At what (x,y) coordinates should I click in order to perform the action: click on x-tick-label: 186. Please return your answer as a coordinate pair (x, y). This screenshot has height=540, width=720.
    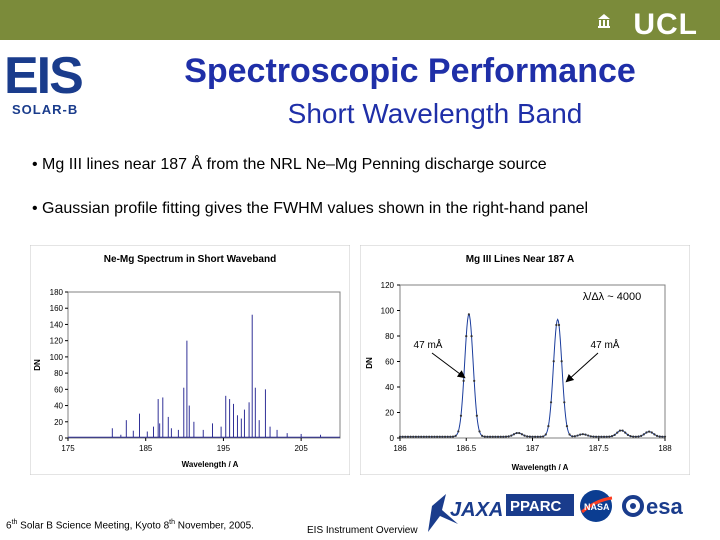
    Looking at the image, I should click on (400, 448).